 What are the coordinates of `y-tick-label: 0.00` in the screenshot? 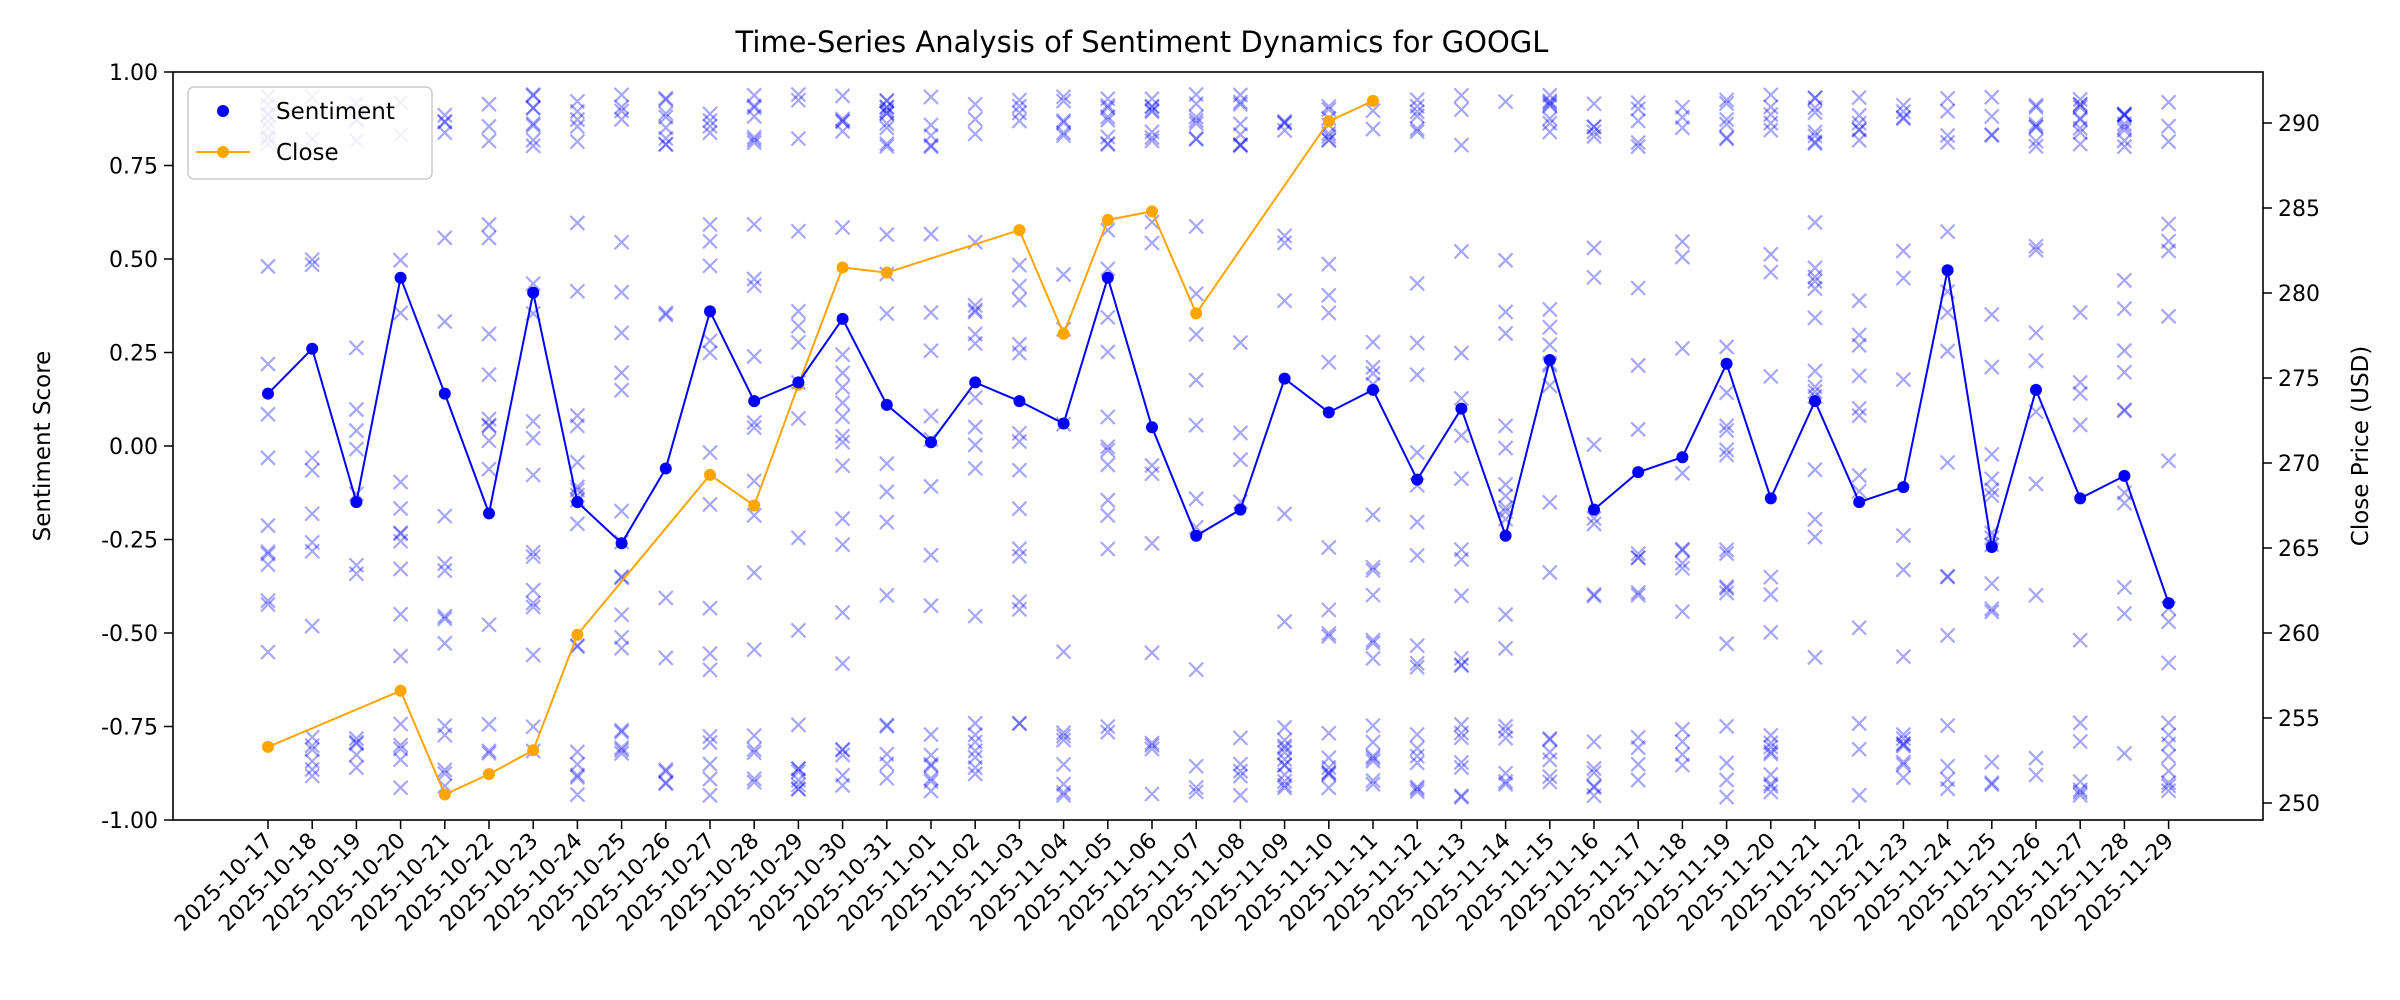 It's located at (133, 447).